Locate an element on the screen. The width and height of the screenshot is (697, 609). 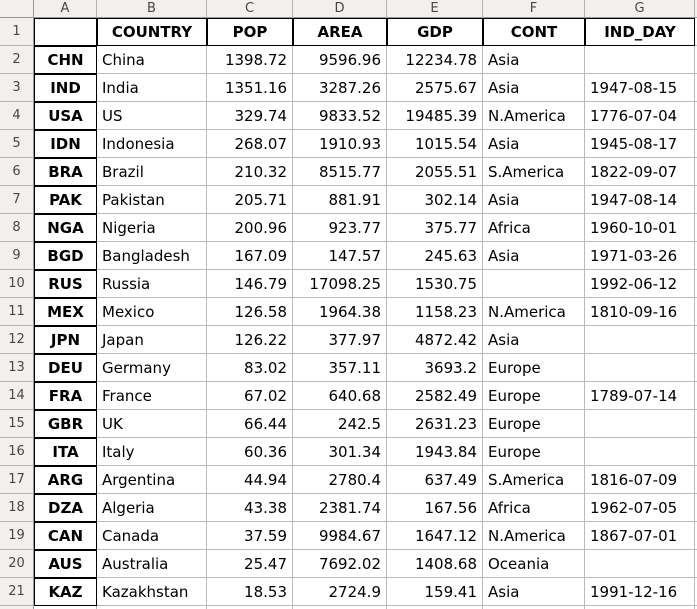
cell-D12: 377.97 is located at coordinates (340, 340).